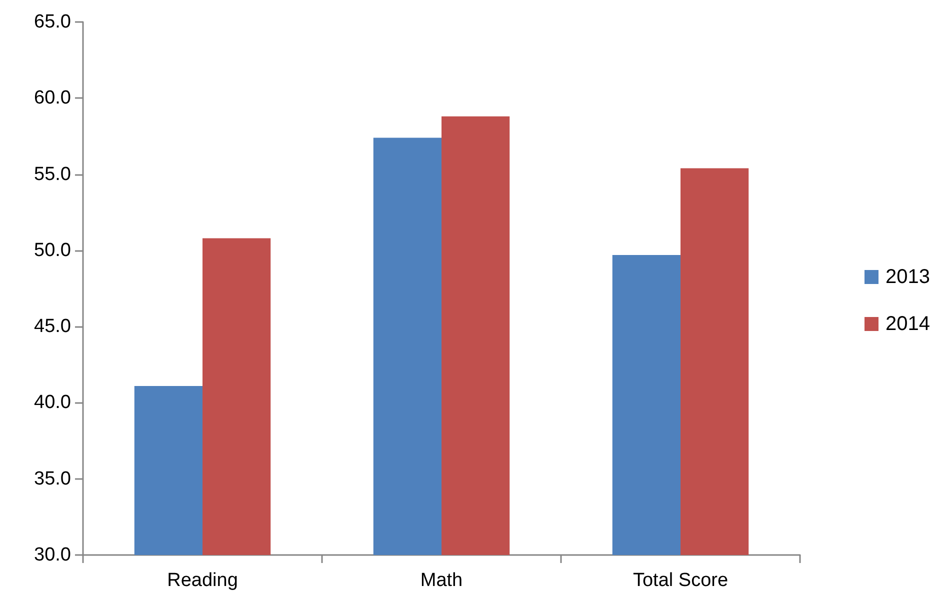 The width and height of the screenshot is (935, 601). Describe the element at coordinates (908, 324) in the screenshot. I see `legend-label: 2014` at that location.